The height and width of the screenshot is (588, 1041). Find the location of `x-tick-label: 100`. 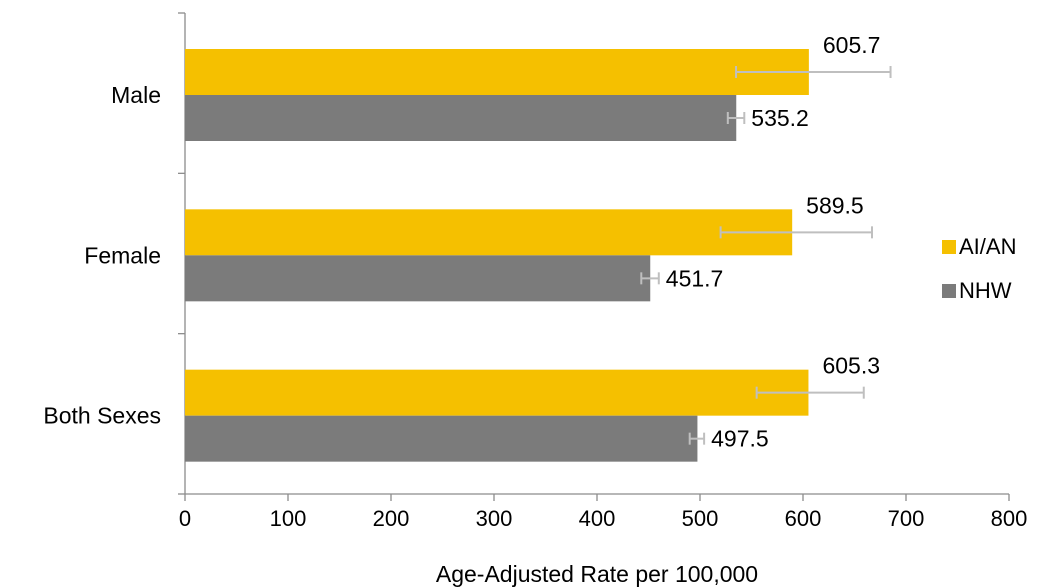

x-tick-label: 100 is located at coordinates (288, 518).